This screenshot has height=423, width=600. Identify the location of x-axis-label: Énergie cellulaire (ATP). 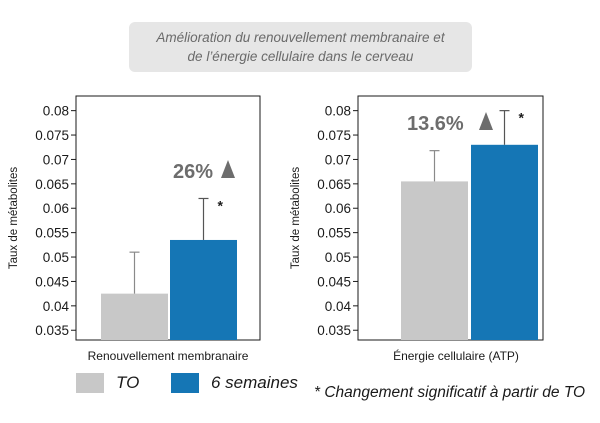
(456, 355).